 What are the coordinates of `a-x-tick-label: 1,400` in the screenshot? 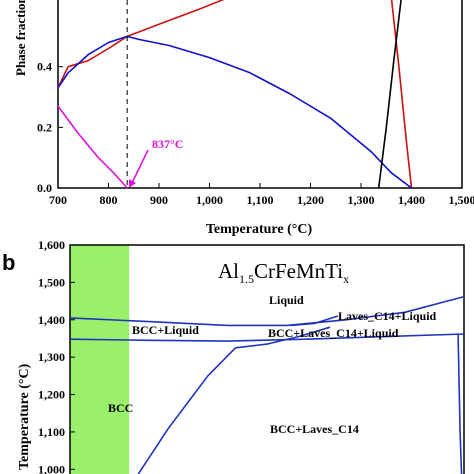 It's located at (411, 200).